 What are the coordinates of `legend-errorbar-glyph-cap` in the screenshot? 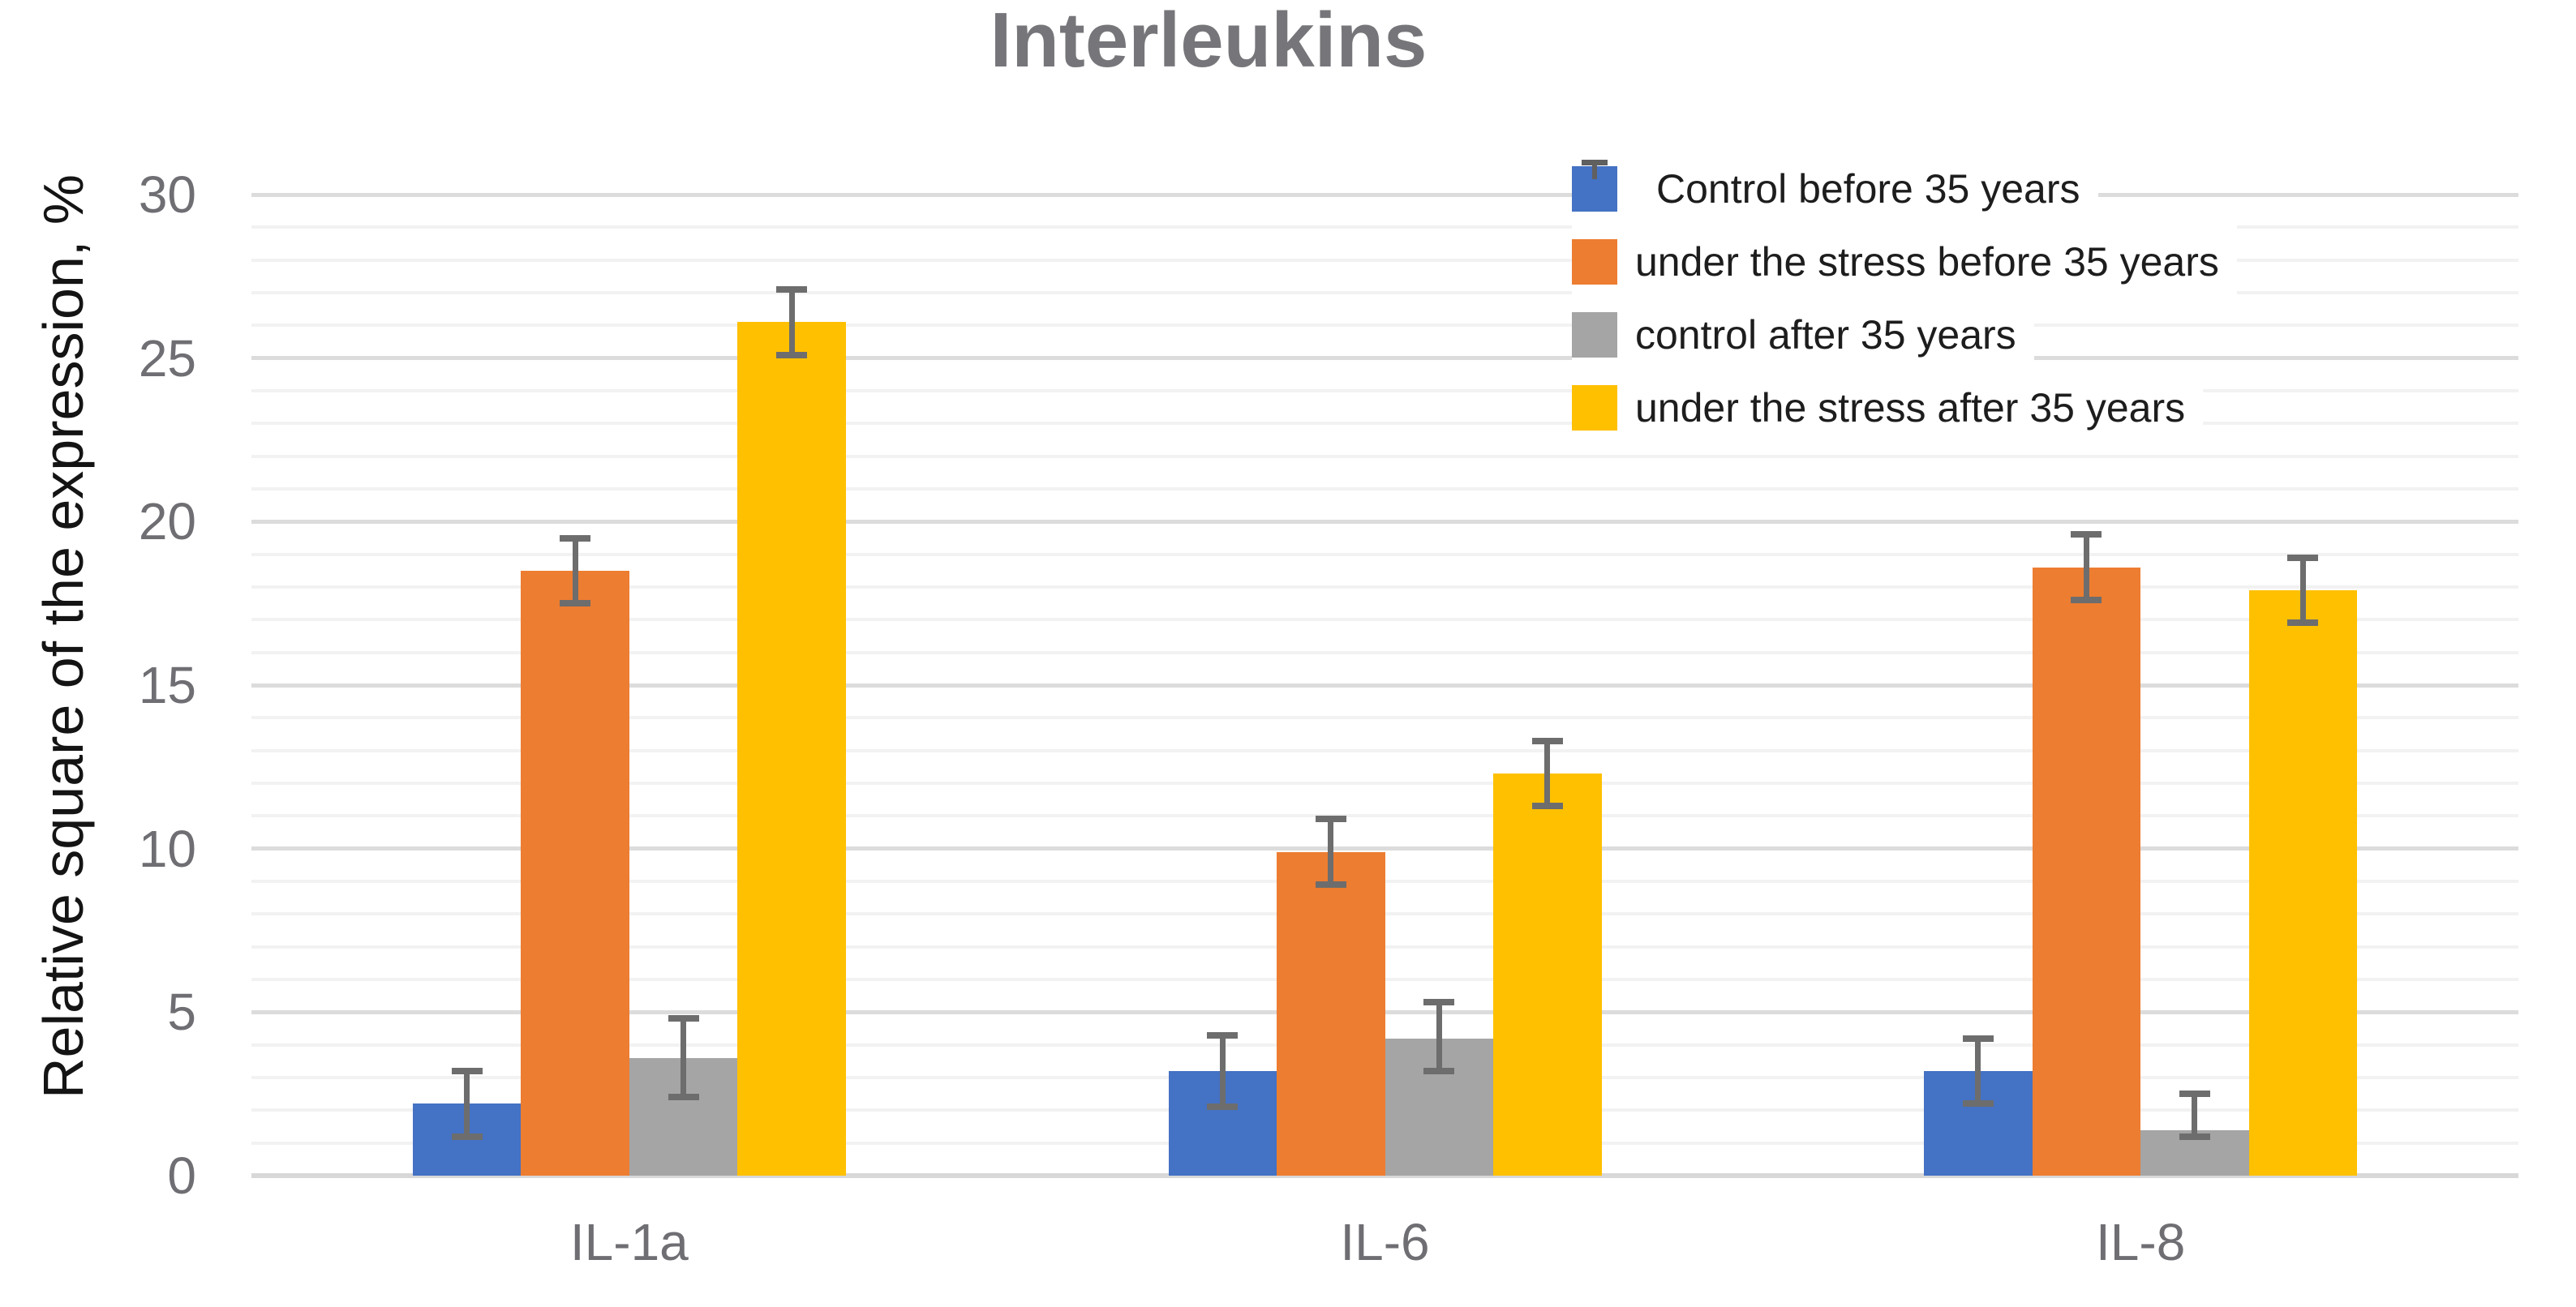 It's located at (1595, 162).